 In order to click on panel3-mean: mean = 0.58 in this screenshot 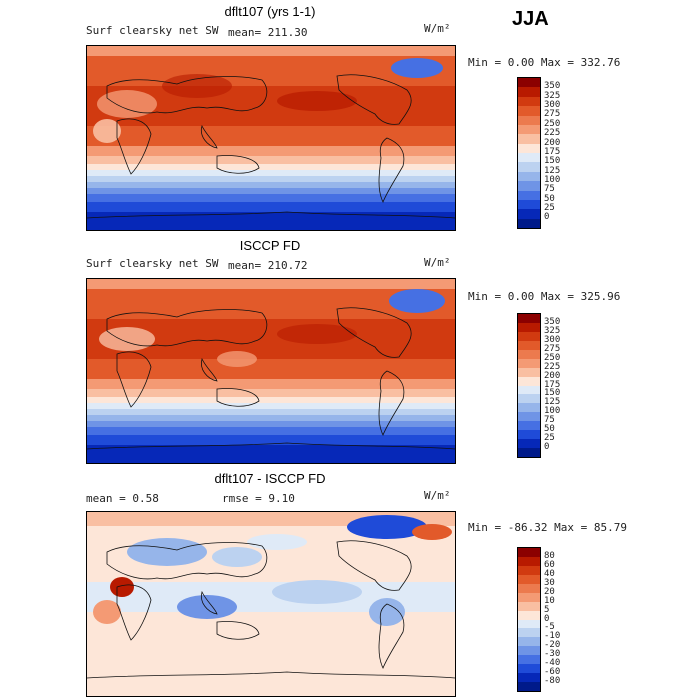, I will do `click(122, 498)`.